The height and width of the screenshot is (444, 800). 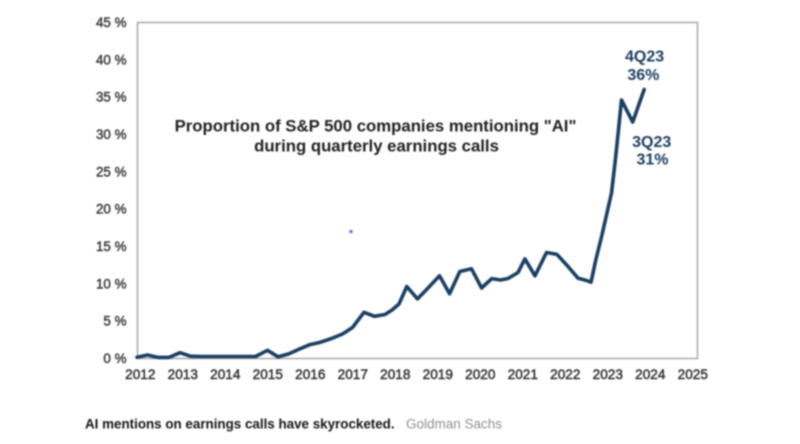 I want to click on svg-text: Goldman Sachs, so click(x=454, y=424).